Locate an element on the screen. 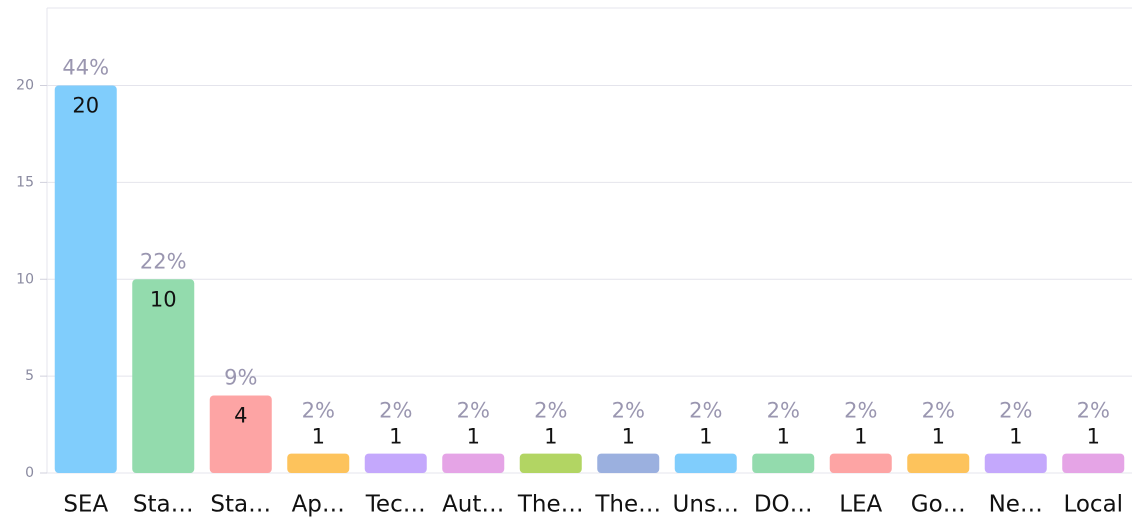 The width and height of the screenshot is (1135, 524). value-label: 20 is located at coordinates (85, 106).